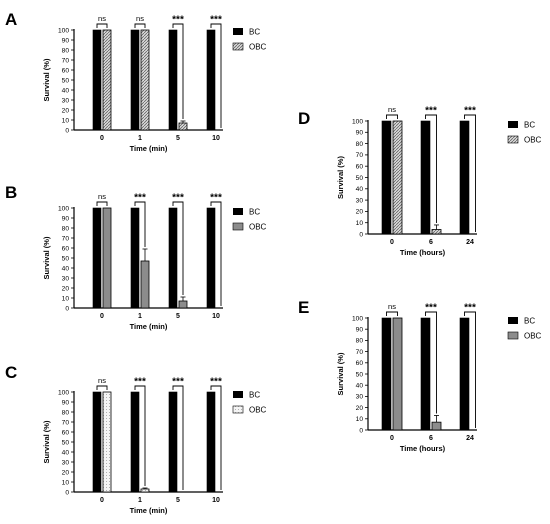 This screenshot has width=550, height=524. What do you see at coordinates (46, 257) in the screenshot?
I see `y-axis-label-b: Survival (%)` at bounding box center [46, 257].